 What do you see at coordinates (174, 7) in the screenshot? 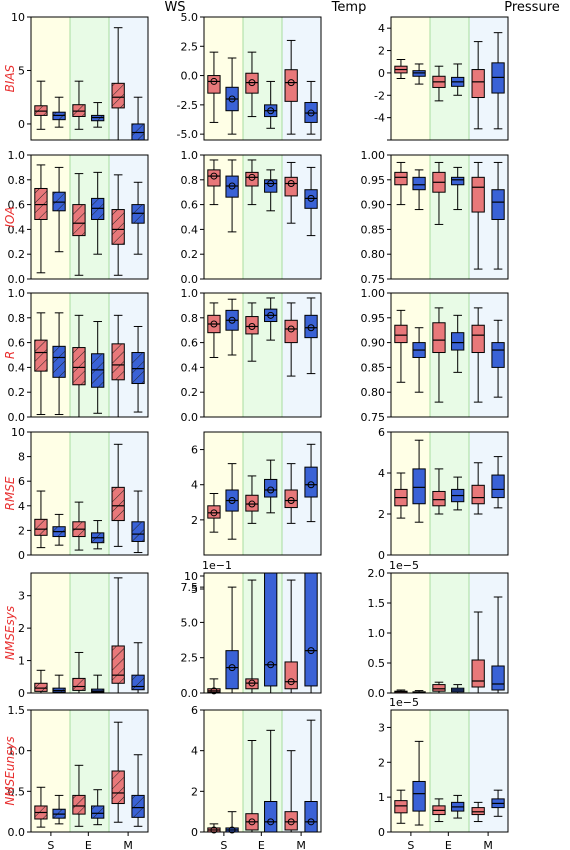
I see `column-title: WS` at bounding box center [174, 7].